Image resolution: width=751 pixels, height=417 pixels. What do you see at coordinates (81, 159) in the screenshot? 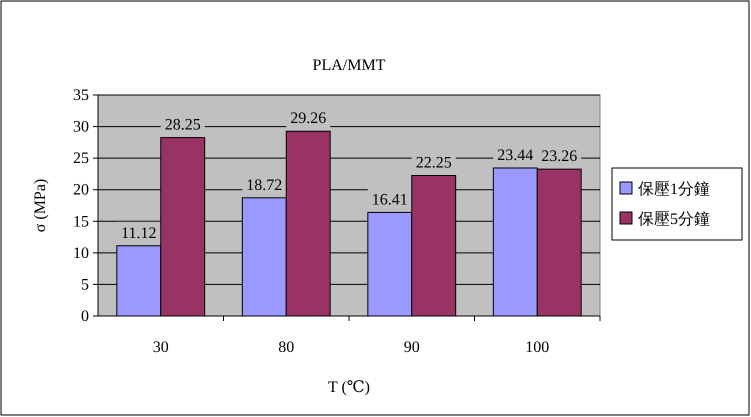
I see `y-tick-label: 25` at bounding box center [81, 159].